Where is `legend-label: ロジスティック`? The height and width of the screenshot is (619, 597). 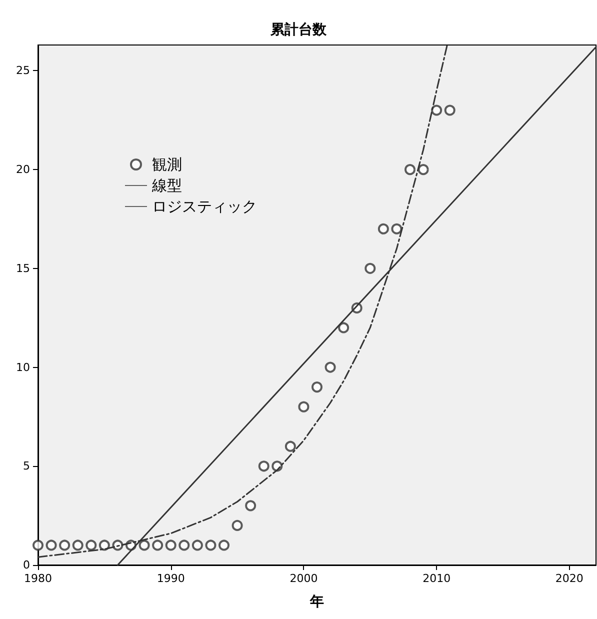 legend-label: ロジスティック is located at coordinates (204, 207).